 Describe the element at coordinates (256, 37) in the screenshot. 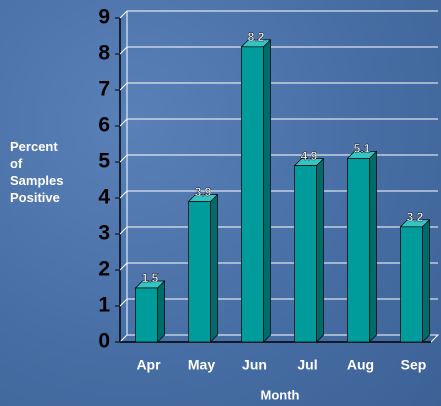

I see `data-label: 8.2` at that location.